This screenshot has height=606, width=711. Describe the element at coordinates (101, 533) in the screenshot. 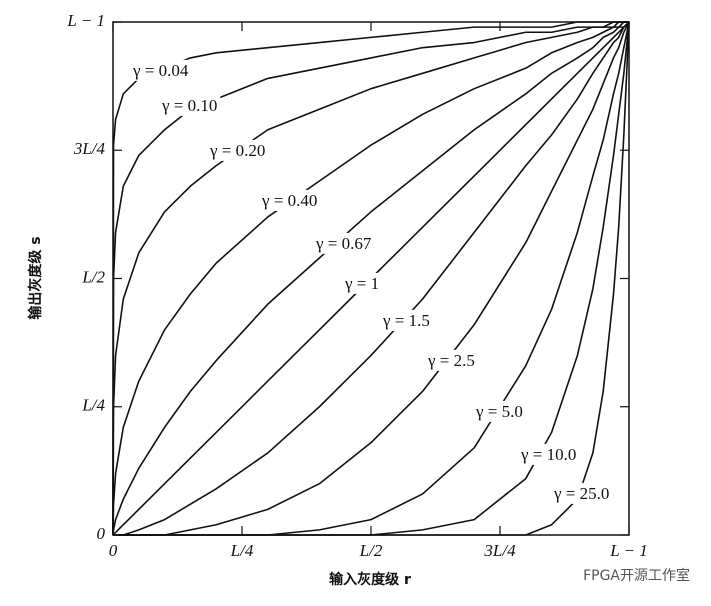

I see `y-tick-label: 0` at that location.